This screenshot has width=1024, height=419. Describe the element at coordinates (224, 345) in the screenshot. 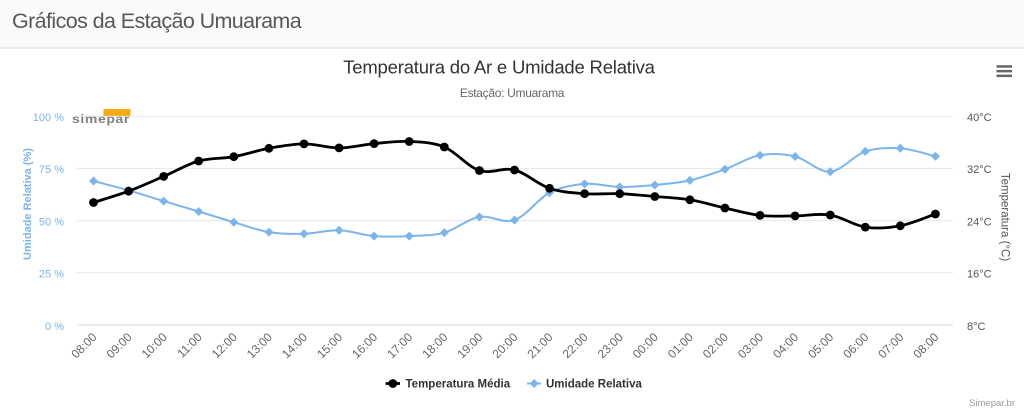

I see `svg-text: 12:00` at that location.